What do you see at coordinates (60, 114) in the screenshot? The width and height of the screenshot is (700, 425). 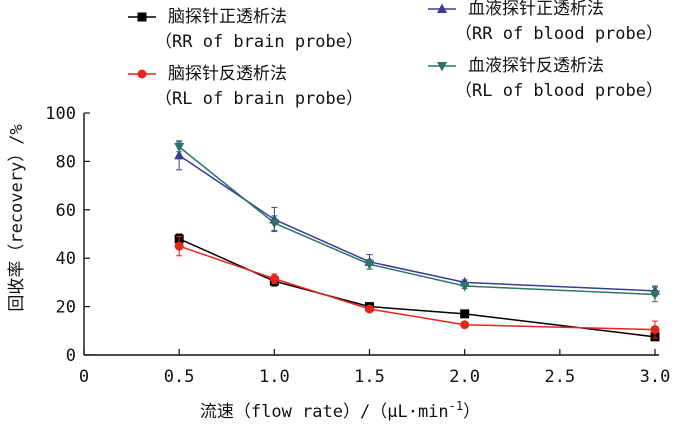 I see `y-tick-label: 100` at bounding box center [60, 114].